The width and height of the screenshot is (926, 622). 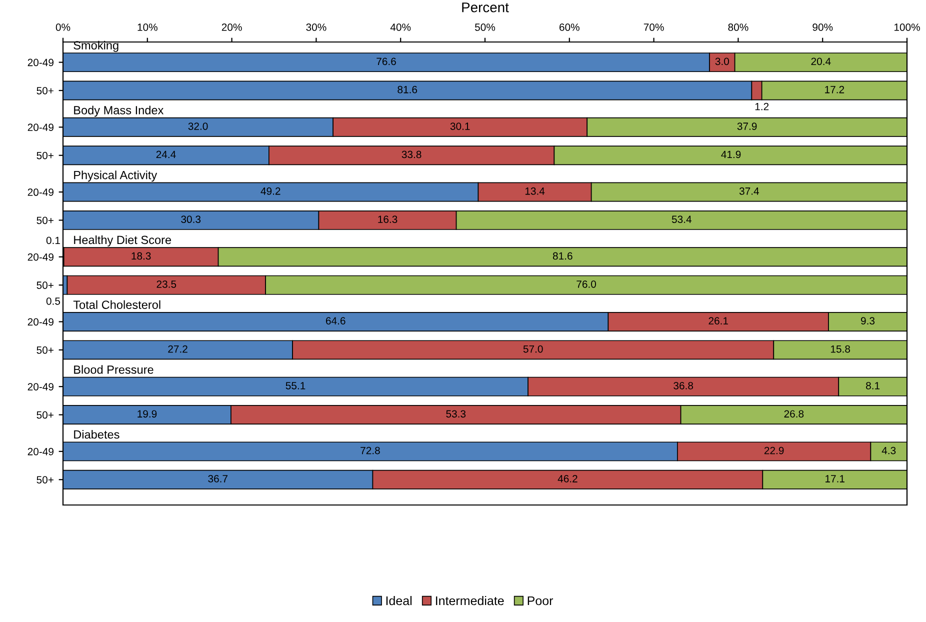 I want to click on data-label: 23.5, so click(x=166, y=284).